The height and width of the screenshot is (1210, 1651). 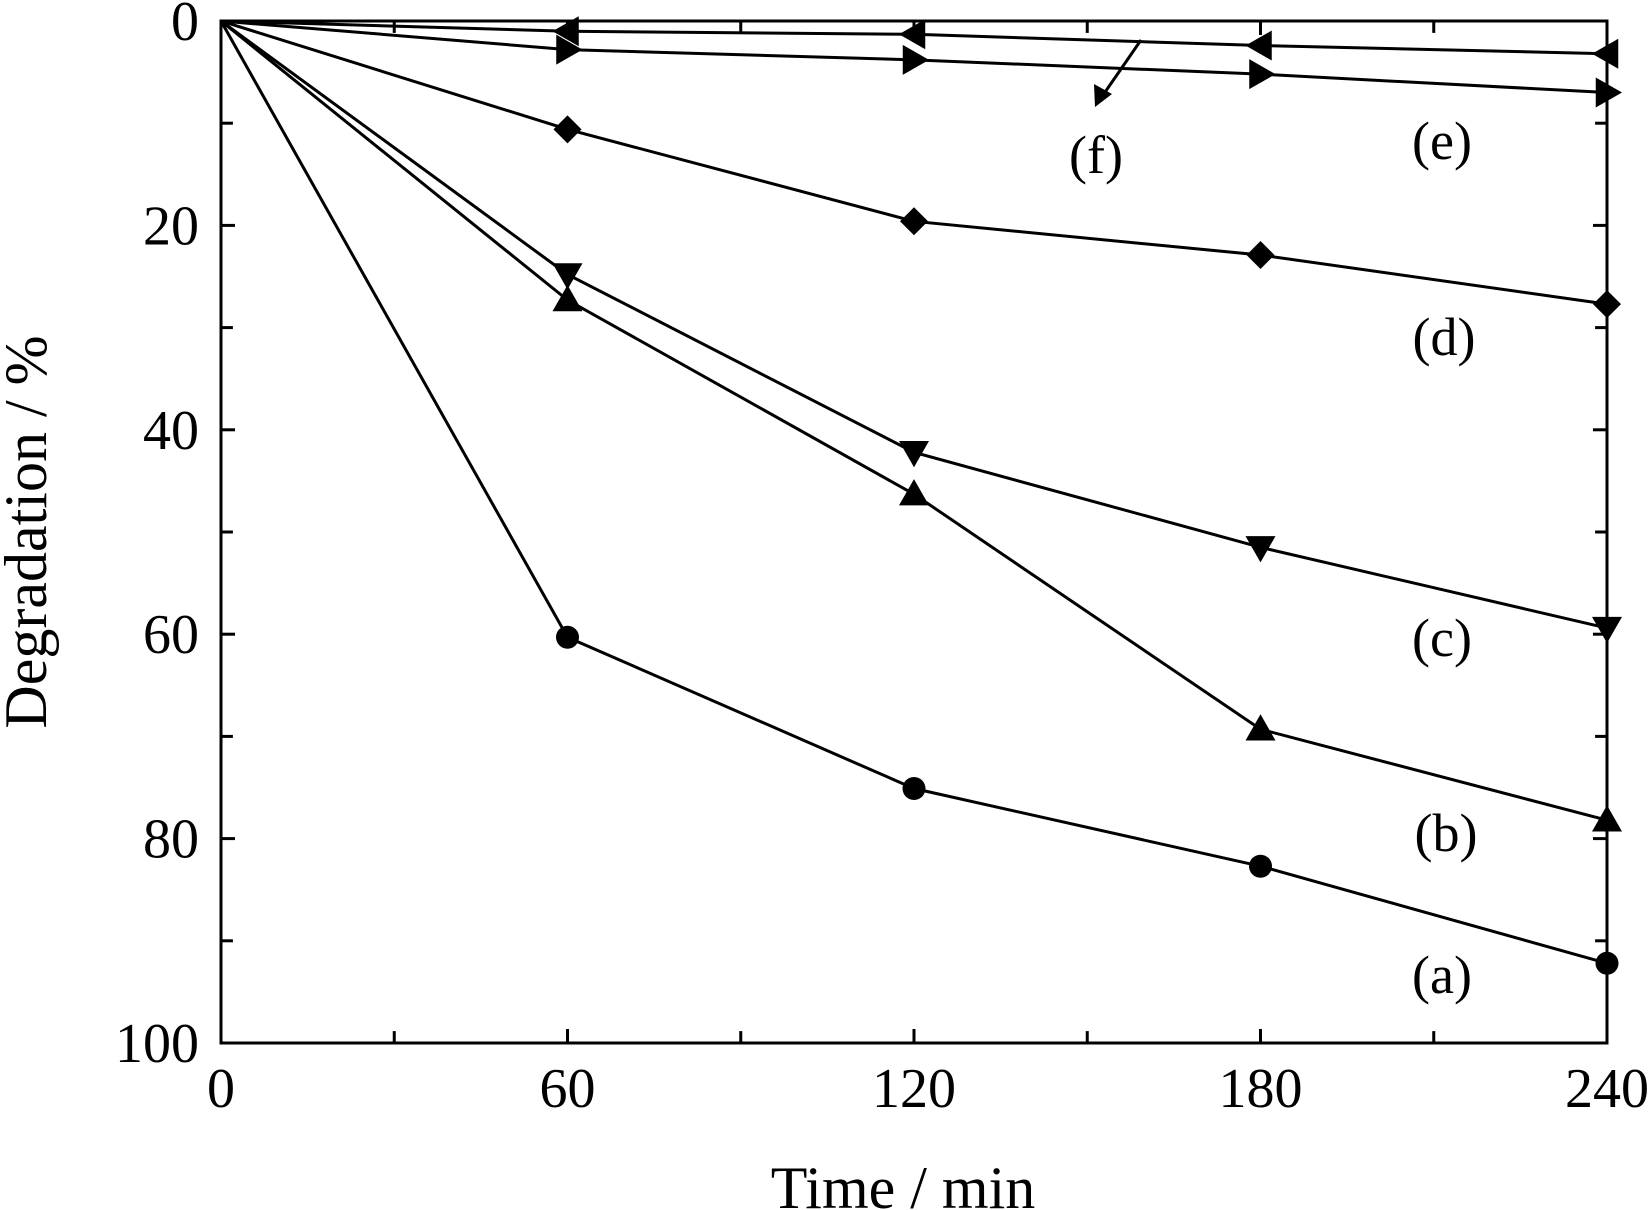 What do you see at coordinates (29, 531) in the screenshot?
I see `y-axis-title: Degradation / %` at bounding box center [29, 531].